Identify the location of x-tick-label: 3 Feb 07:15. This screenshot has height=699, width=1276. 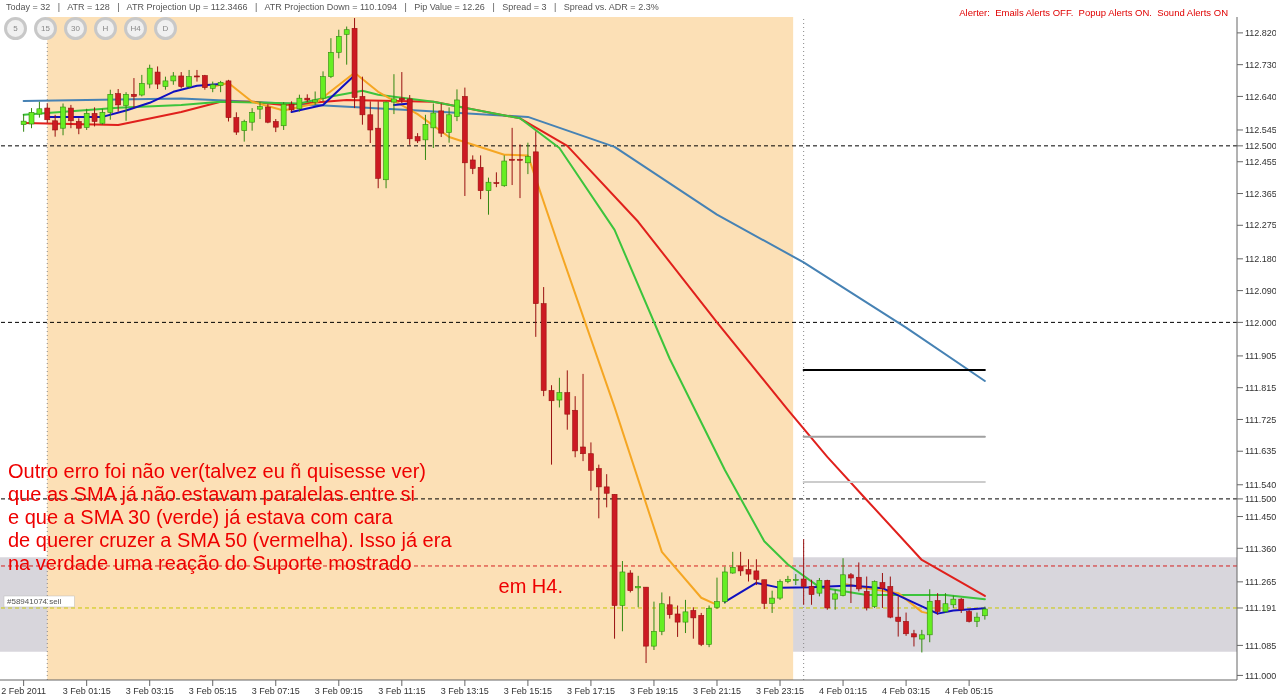
(275, 691).